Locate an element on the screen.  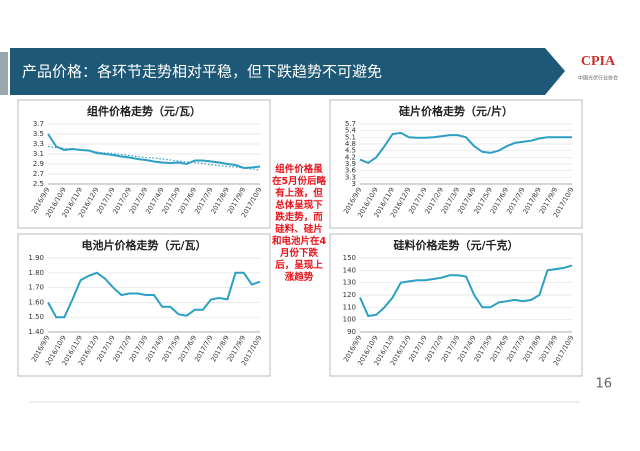
logo-subtitle: 中国光伏行业协会 is located at coordinates (598, 78).